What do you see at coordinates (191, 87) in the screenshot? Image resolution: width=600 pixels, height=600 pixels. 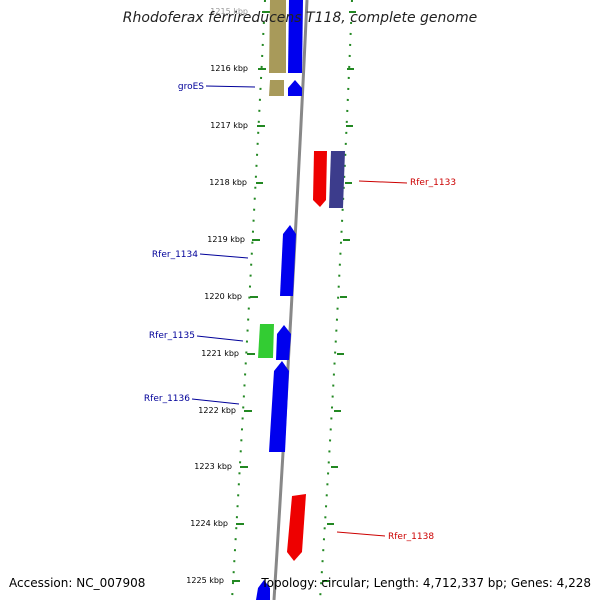 I see `gene-label-groES: groES` at bounding box center [191, 87].